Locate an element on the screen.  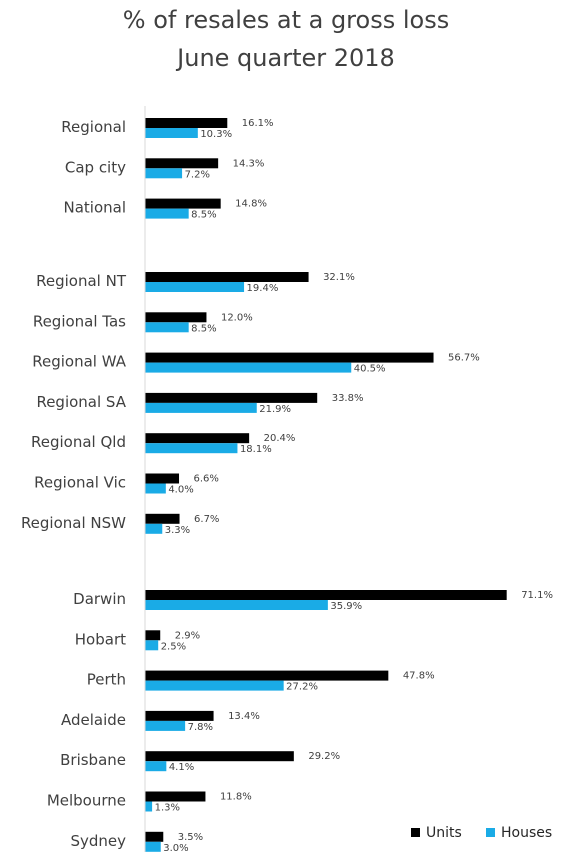
category-label-hobart: Hobart is located at coordinates (100, 639).